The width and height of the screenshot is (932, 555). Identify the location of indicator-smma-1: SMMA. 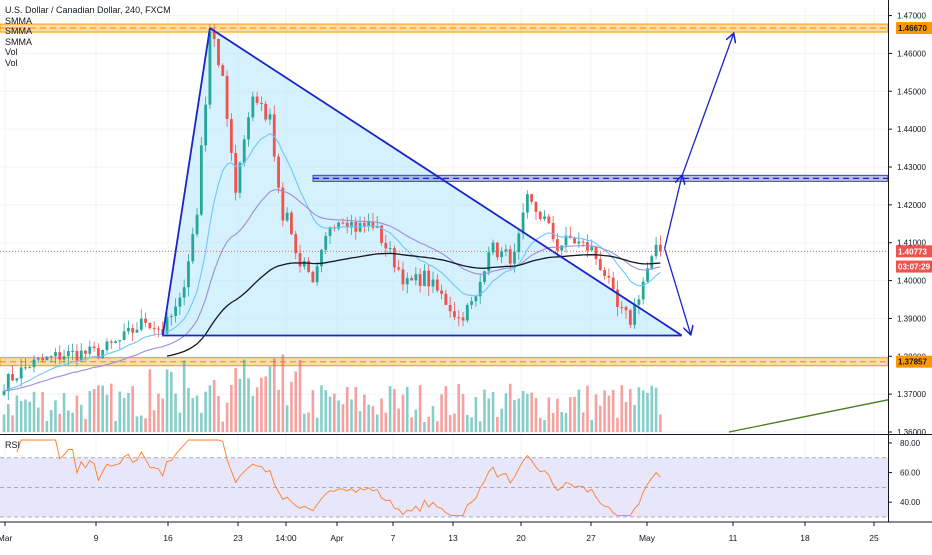
(18, 20).